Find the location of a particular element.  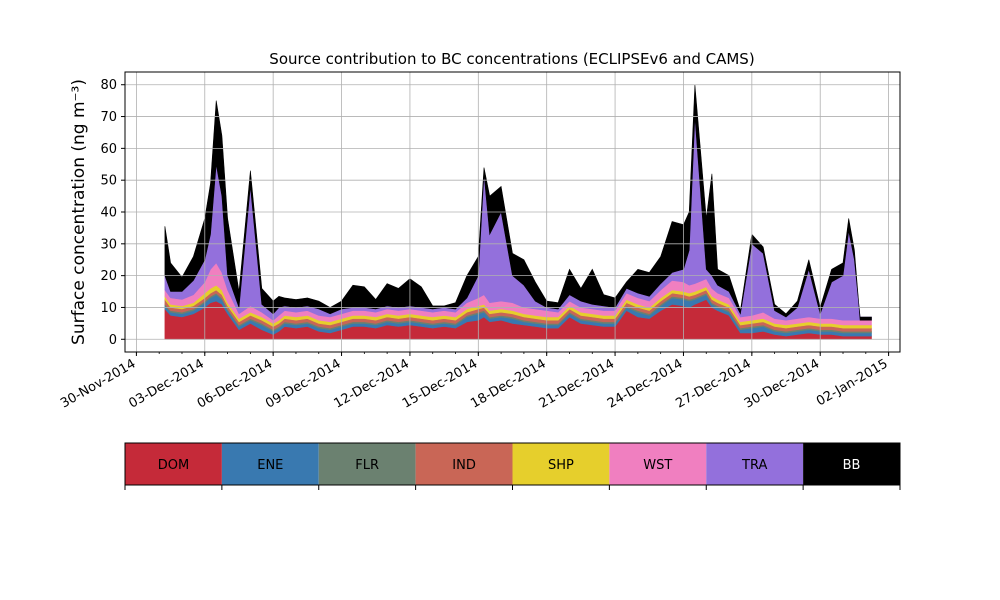

y-axis: 0 10 20 30 40 50 60 70 80 is located at coordinates (112, 213).